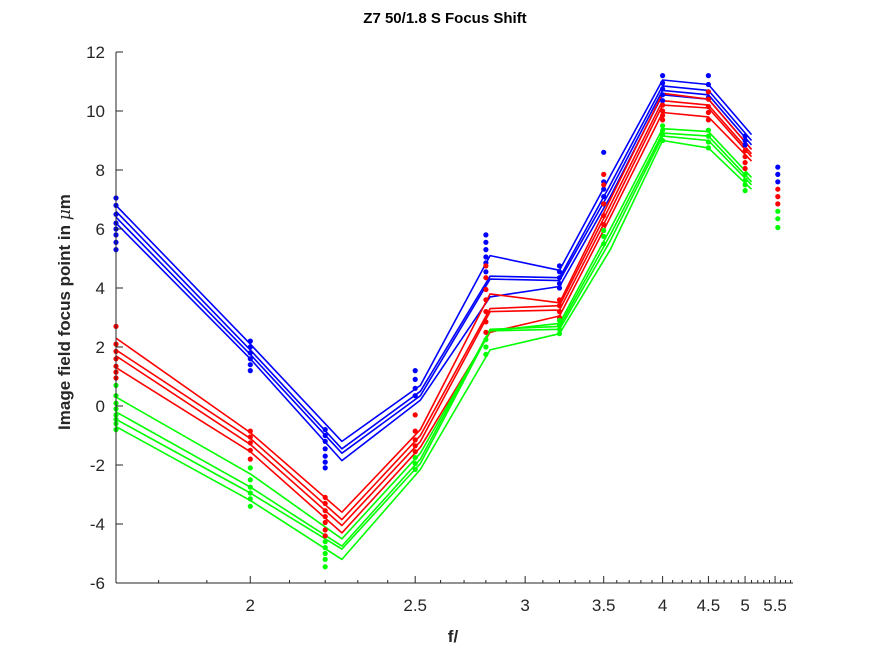 The height and width of the screenshot is (656, 875). Describe the element at coordinates (97, 465) in the screenshot. I see `y-tick-label: -2` at that location.